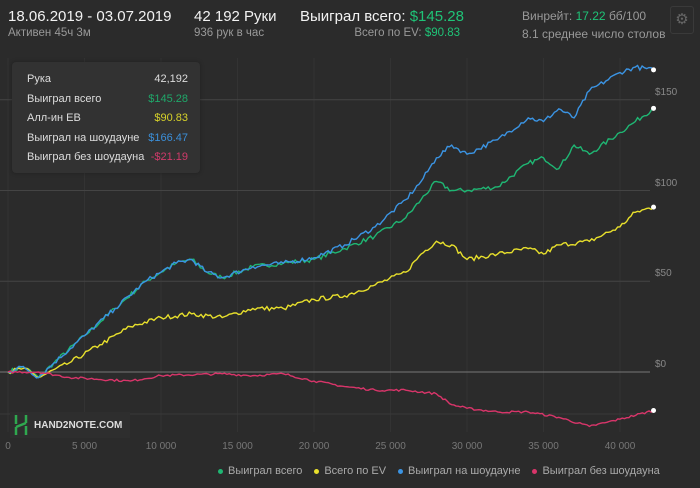 This screenshot has width=700, height=488. Describe the element at coordinates (314, 446) in the screenshot. I see `x-tick-label: 20 000` at that location.